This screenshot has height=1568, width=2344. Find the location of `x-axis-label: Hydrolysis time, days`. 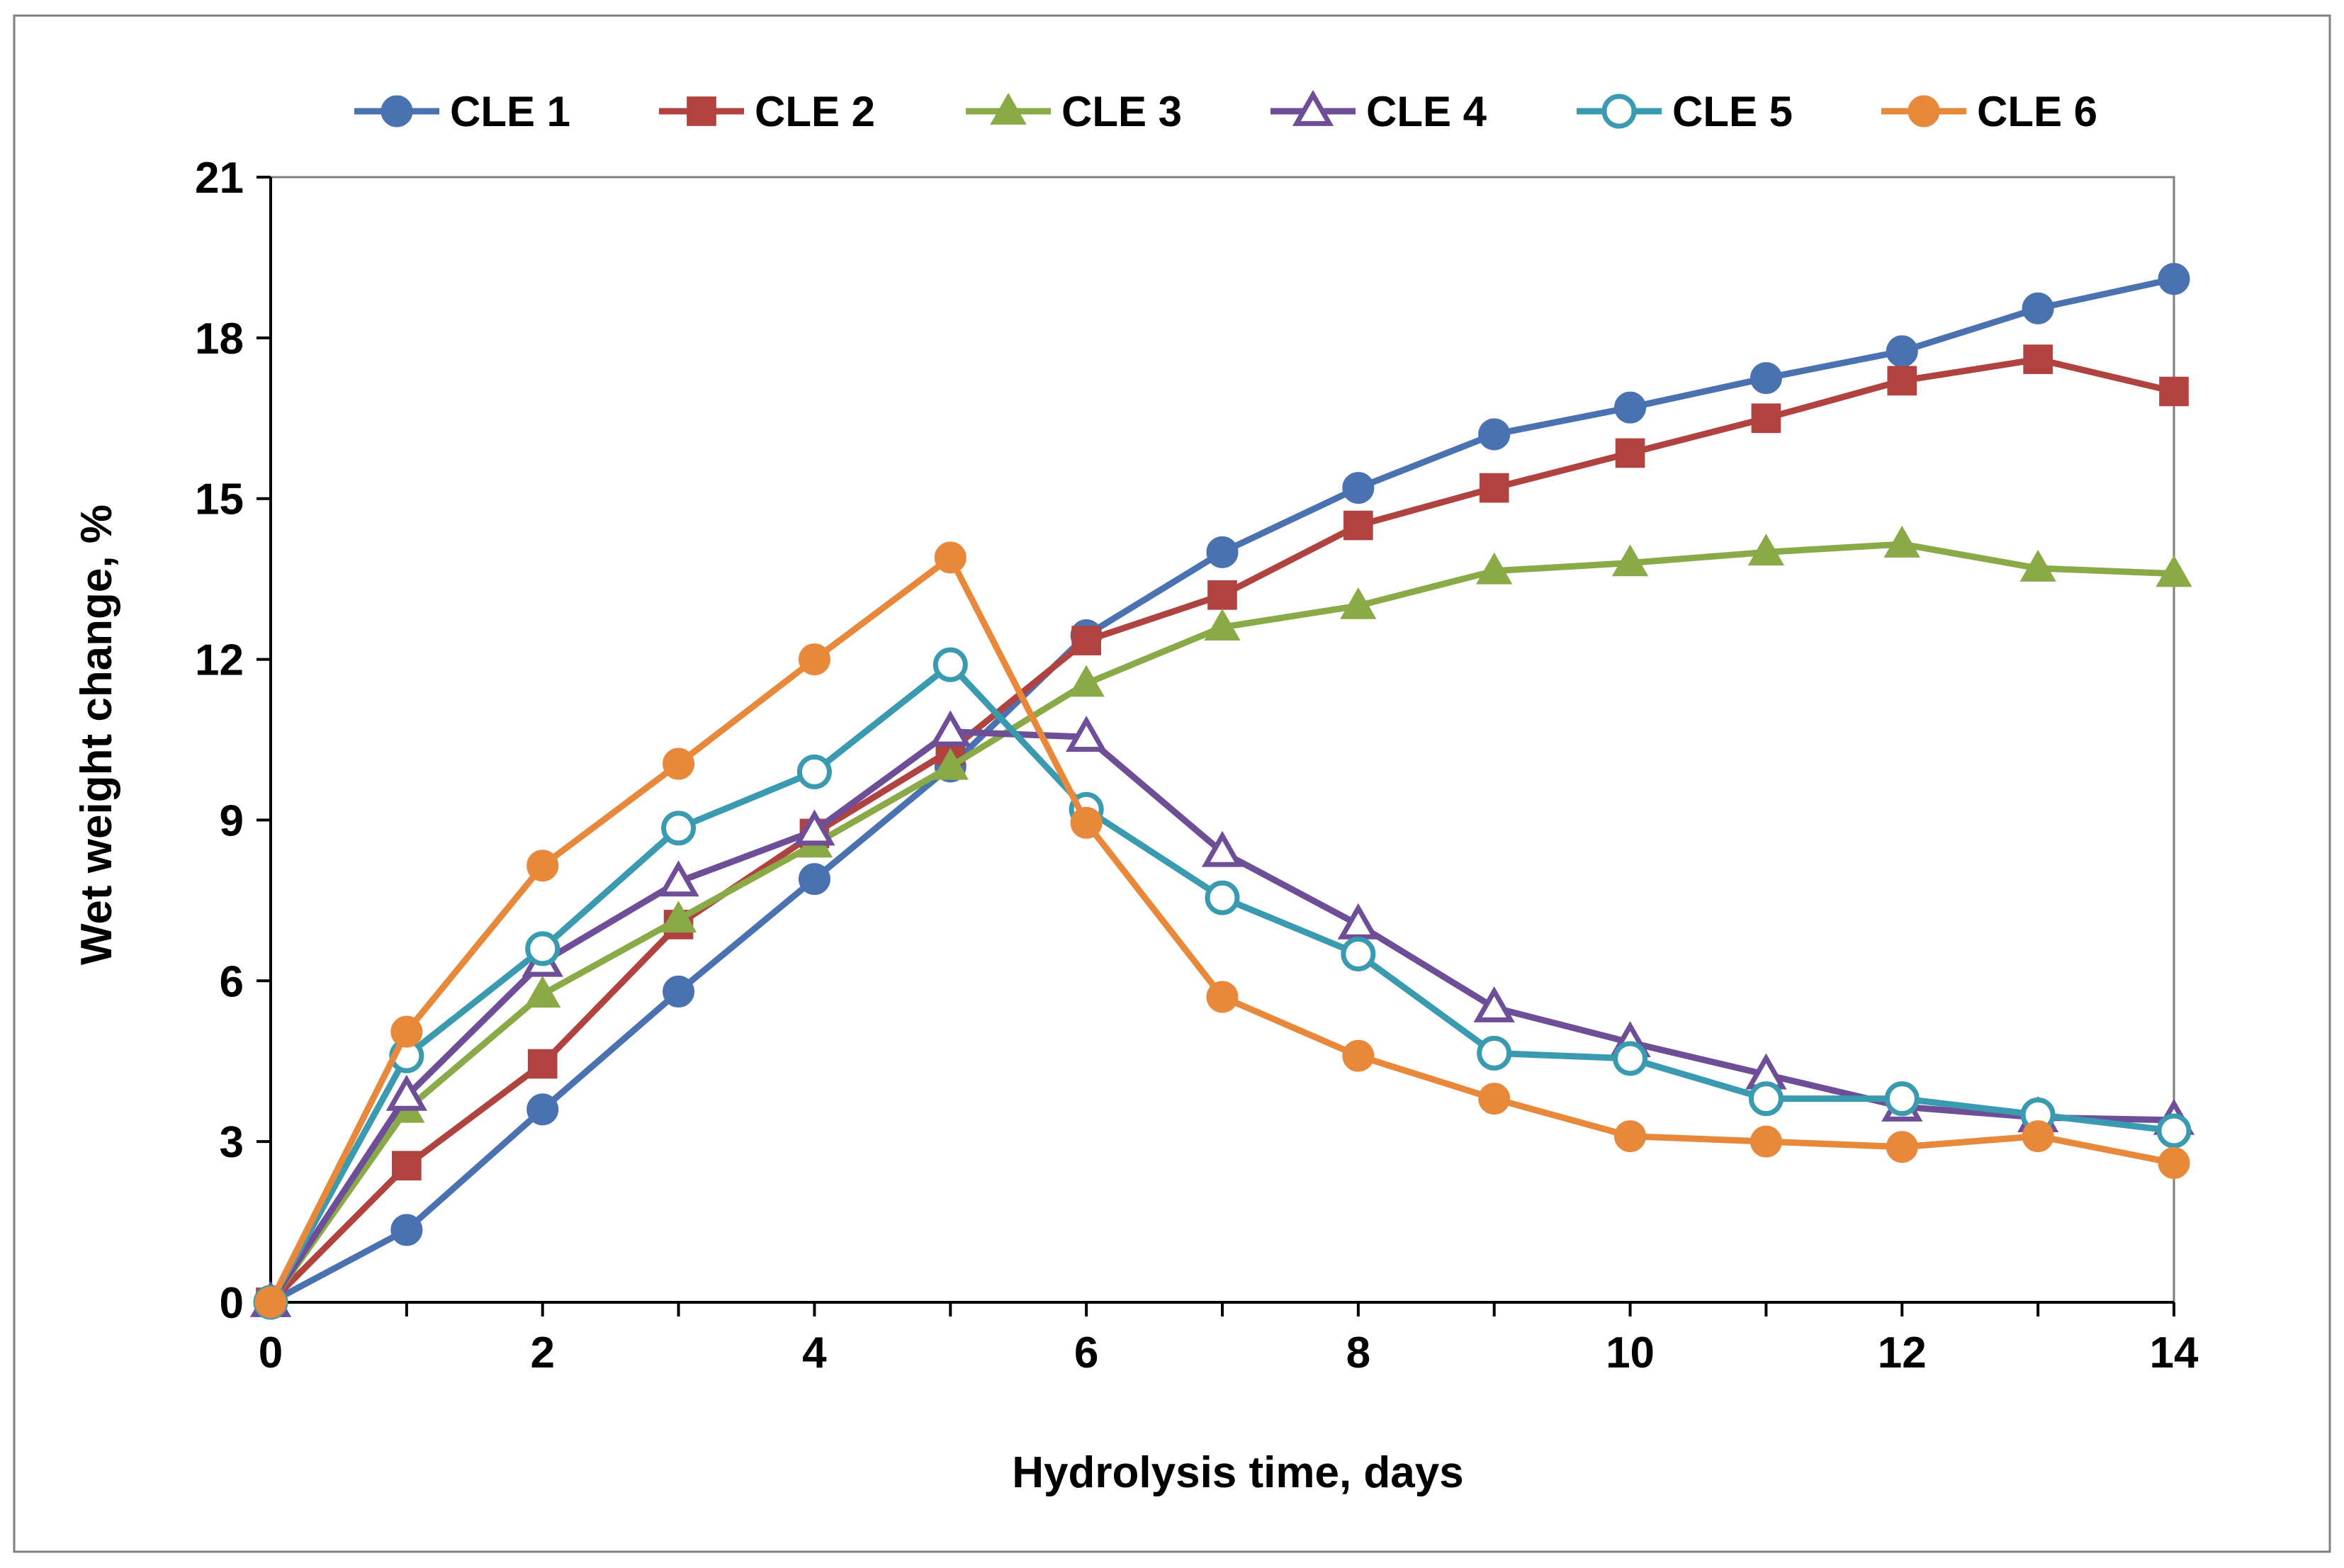

x-axis-label: Hydrolysis time, days is located at coordinates (1238, 1472).